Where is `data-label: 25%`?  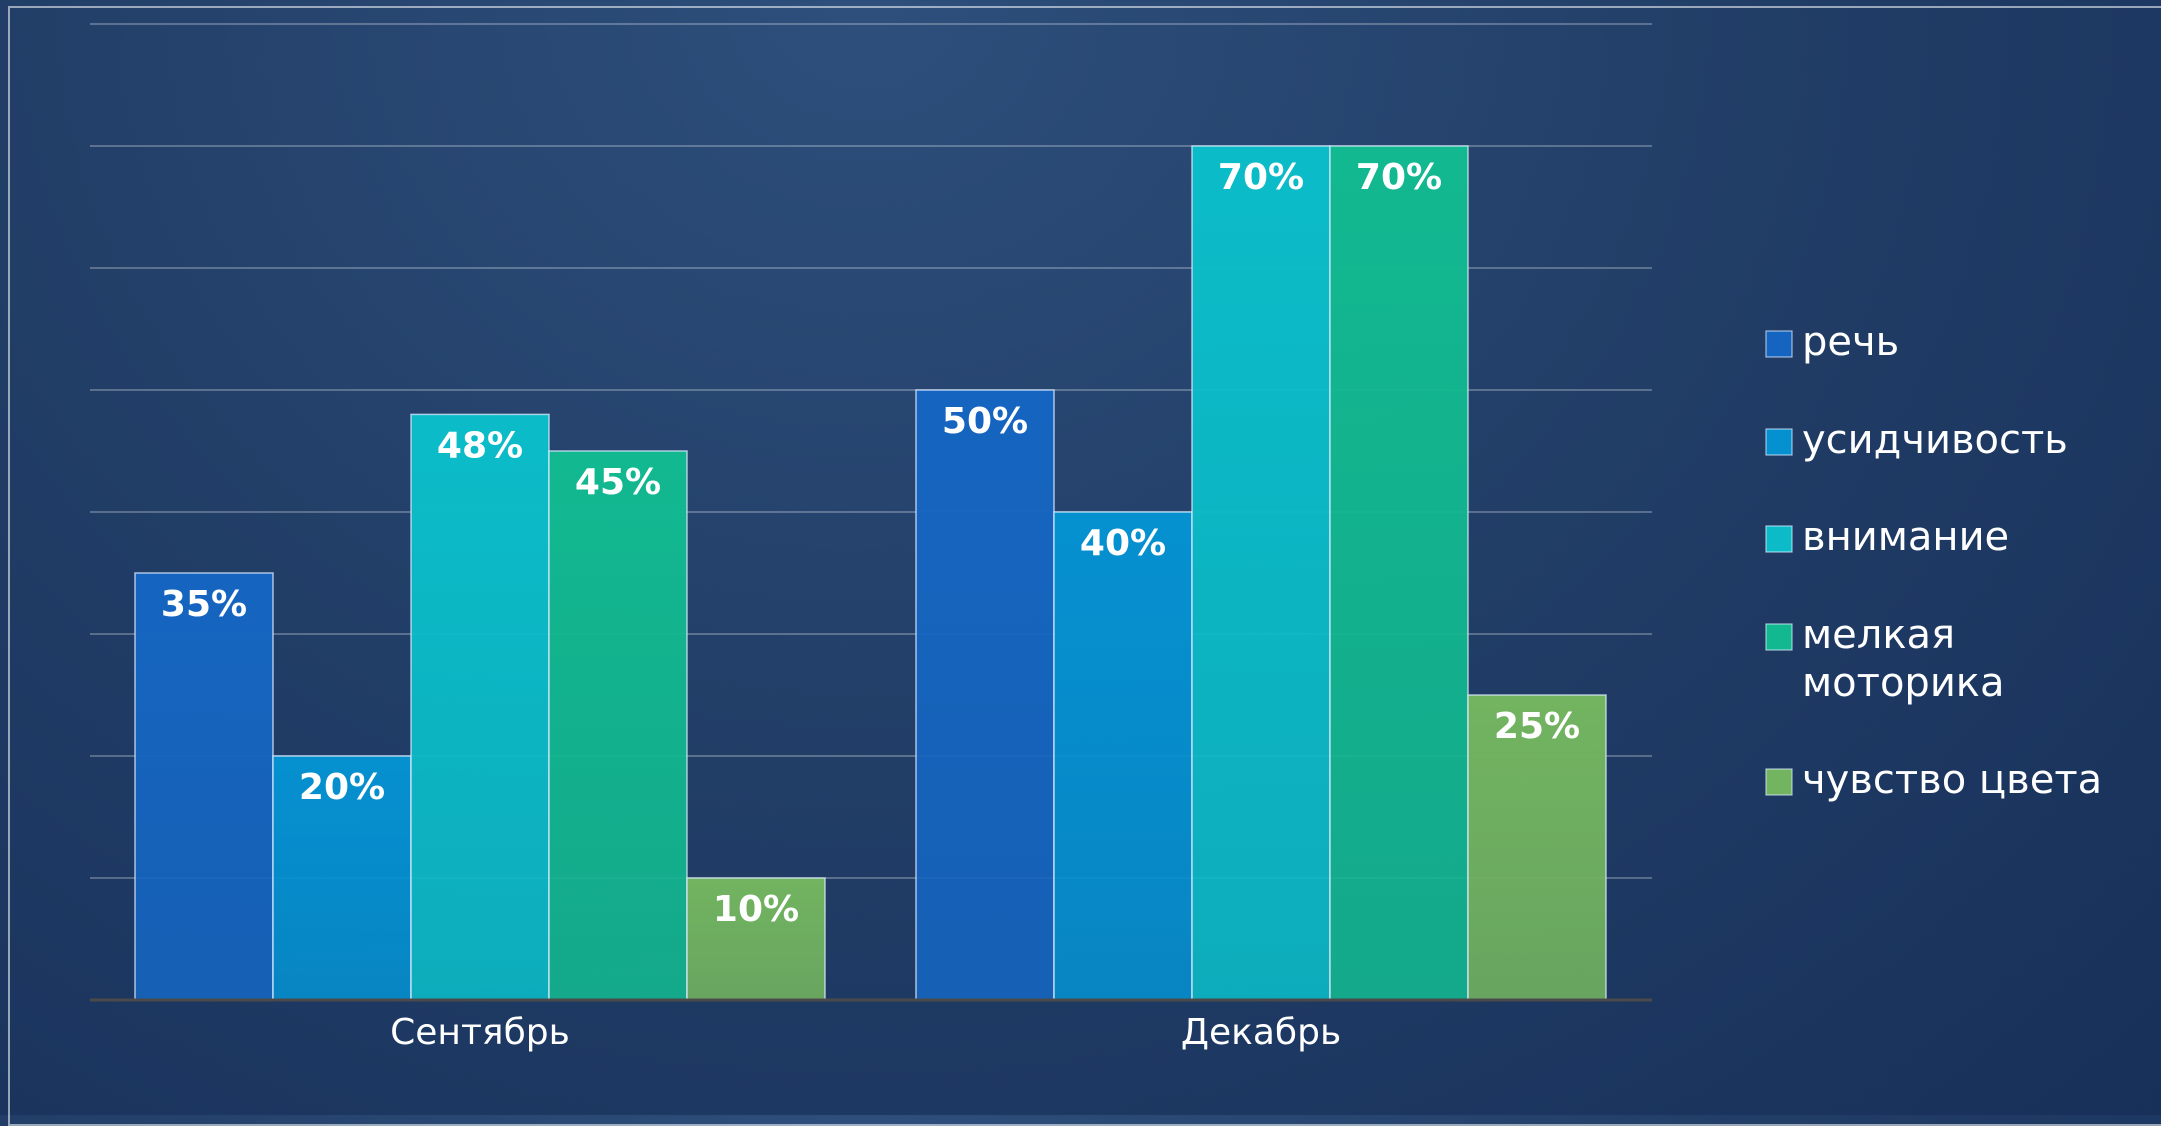 data-label: 25% is located at coordinates (1537, 726).